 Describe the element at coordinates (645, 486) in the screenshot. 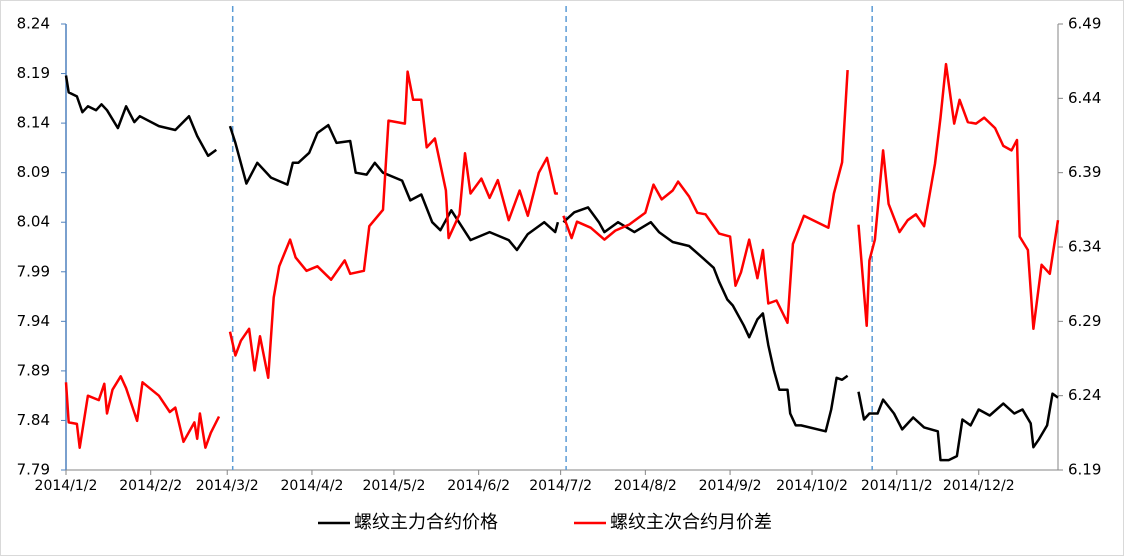

I see `x-tick-label: 2014/8/2` at that location.